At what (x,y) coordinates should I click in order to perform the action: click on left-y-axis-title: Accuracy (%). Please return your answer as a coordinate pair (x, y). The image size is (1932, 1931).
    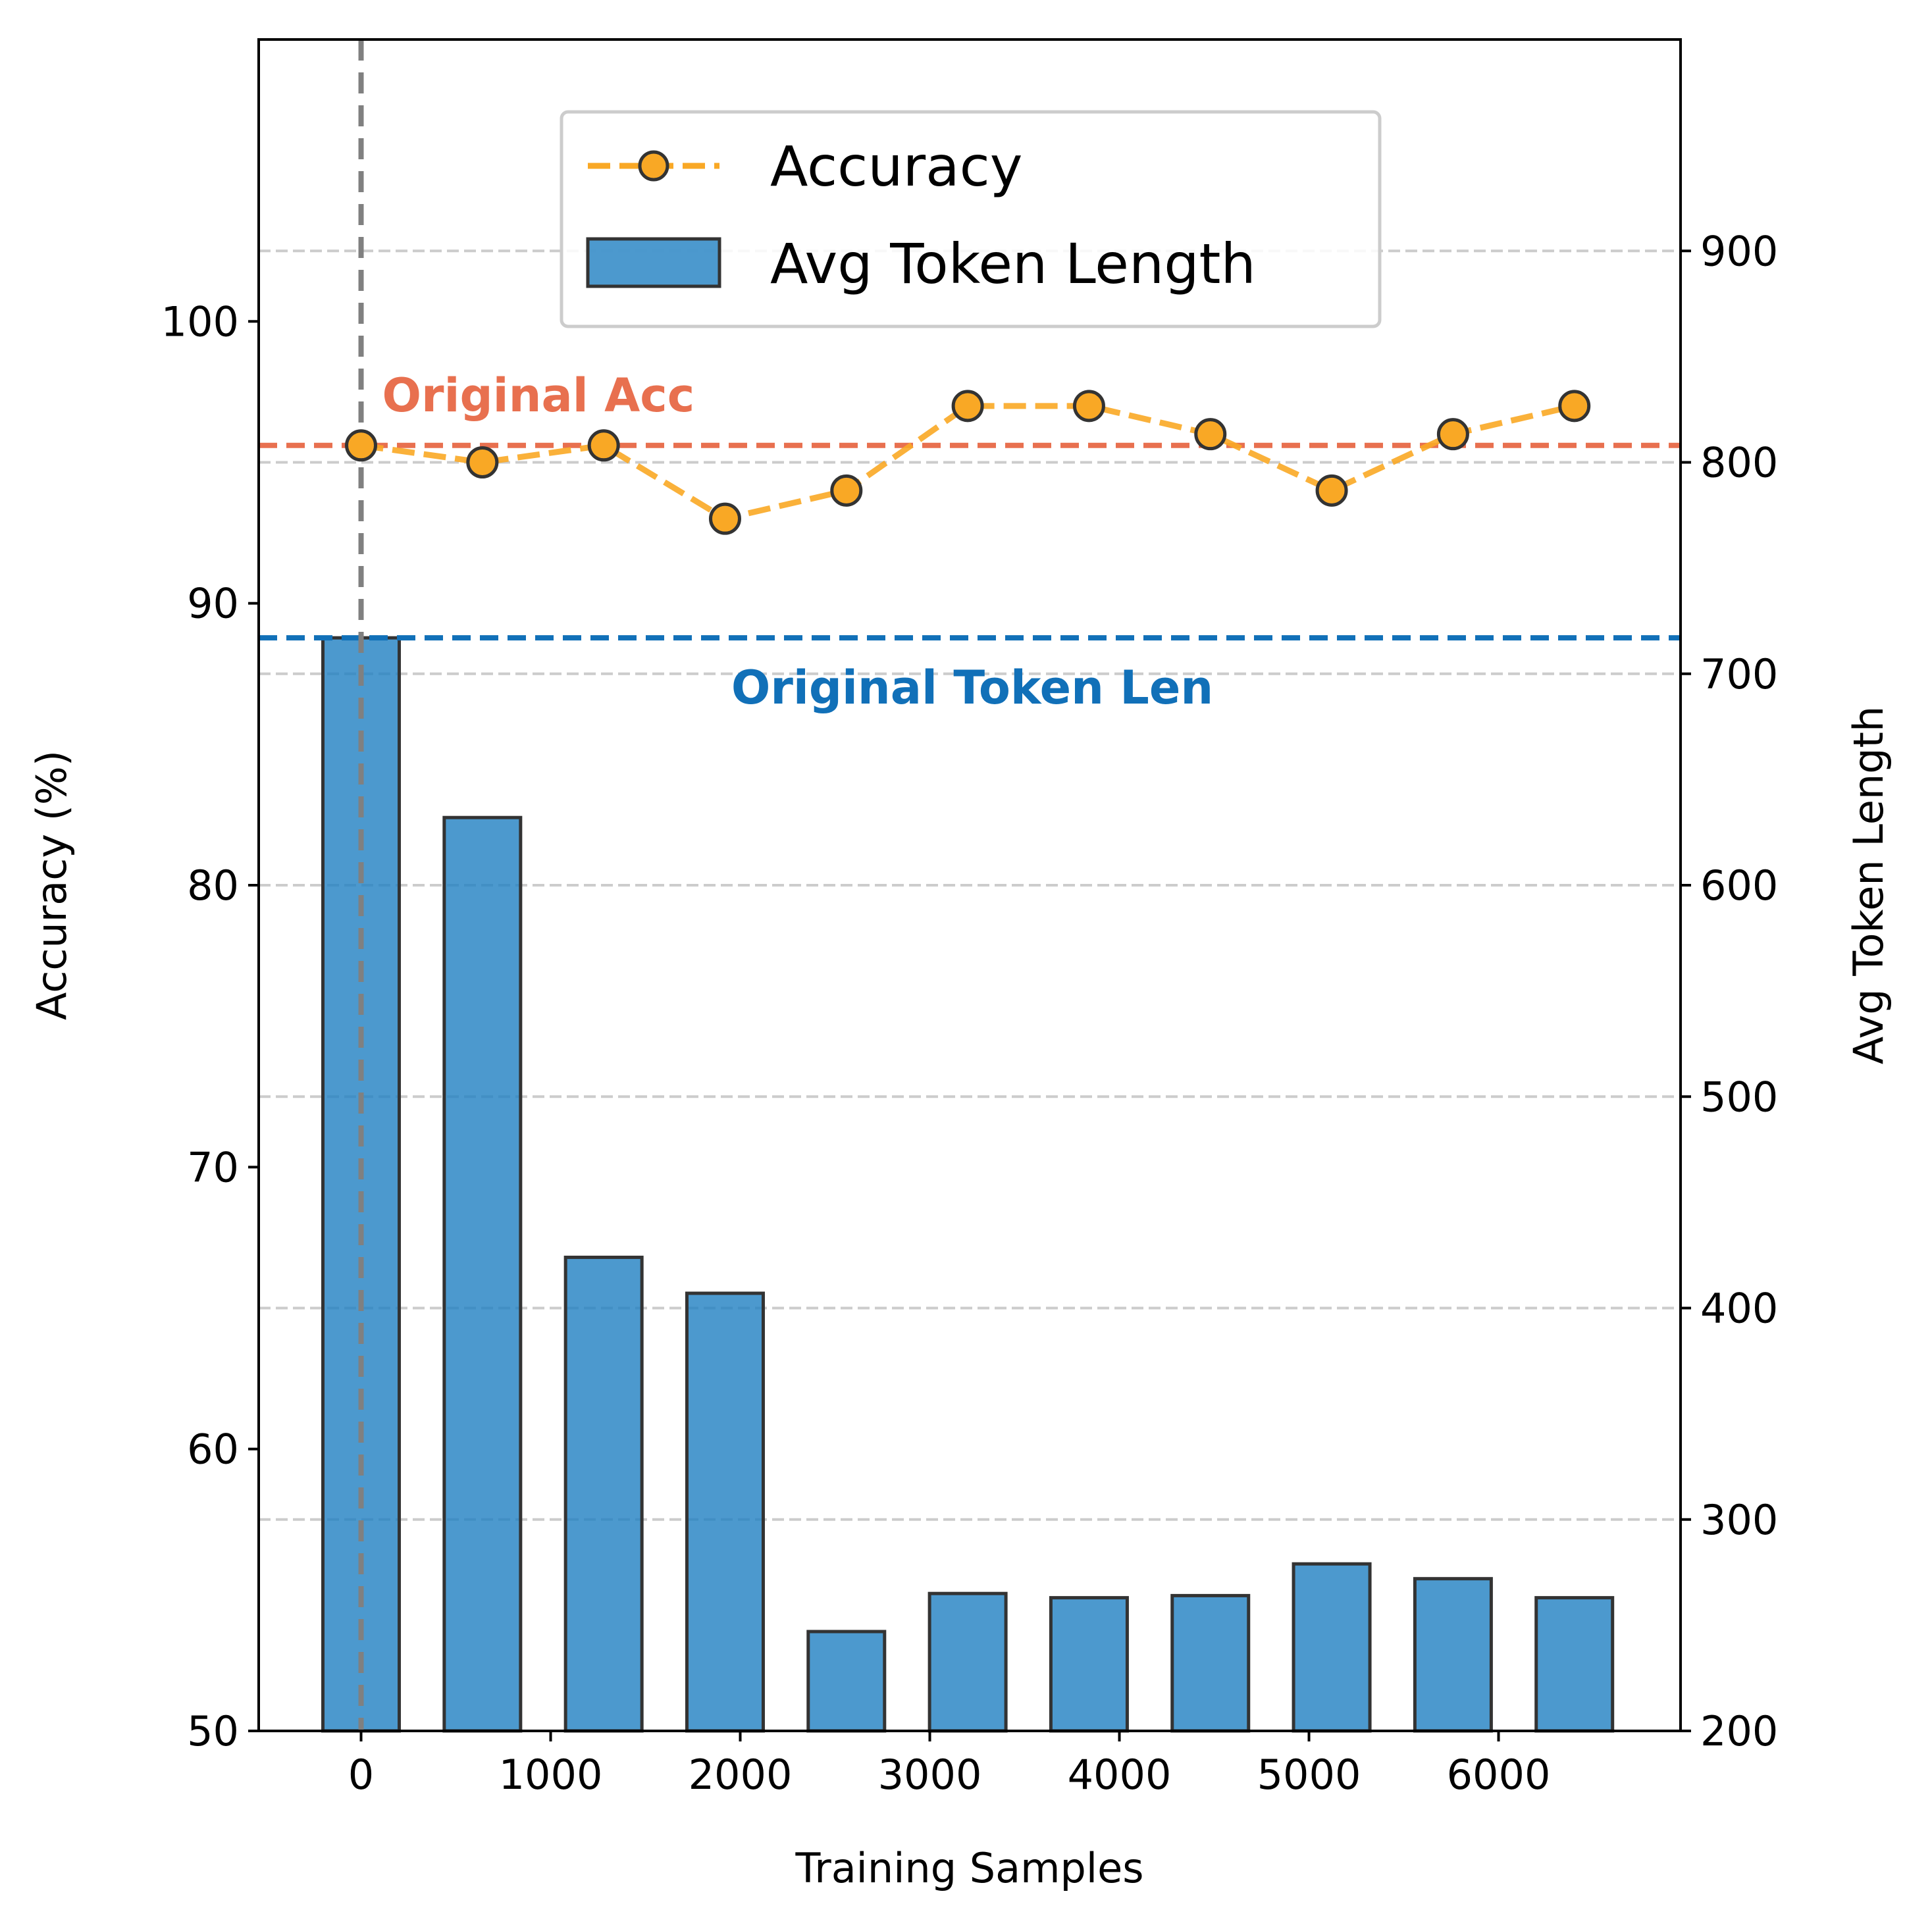
    Looking at the image, I should click on (52, 885).